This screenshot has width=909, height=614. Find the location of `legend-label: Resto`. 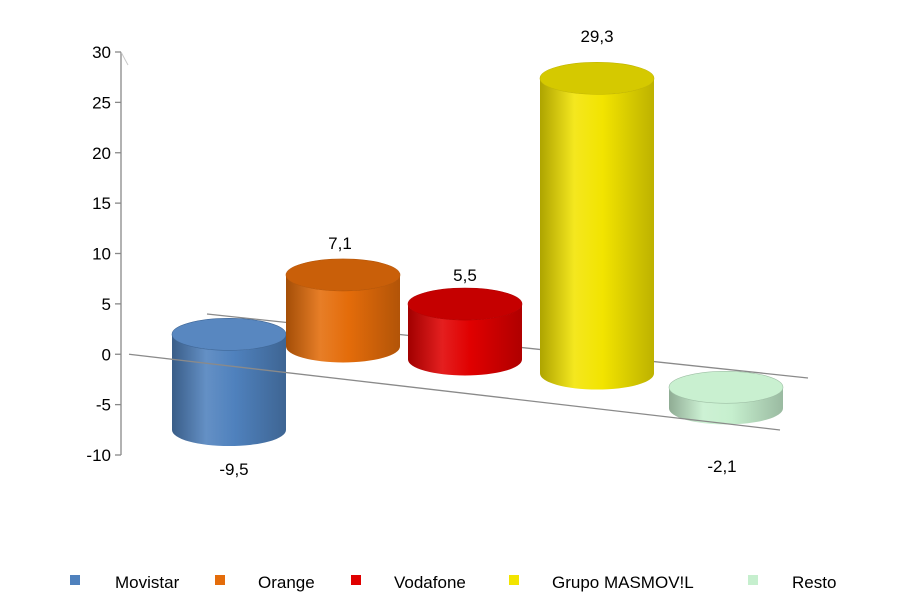

legend-label: Resto is located at coordinates (814, 582).